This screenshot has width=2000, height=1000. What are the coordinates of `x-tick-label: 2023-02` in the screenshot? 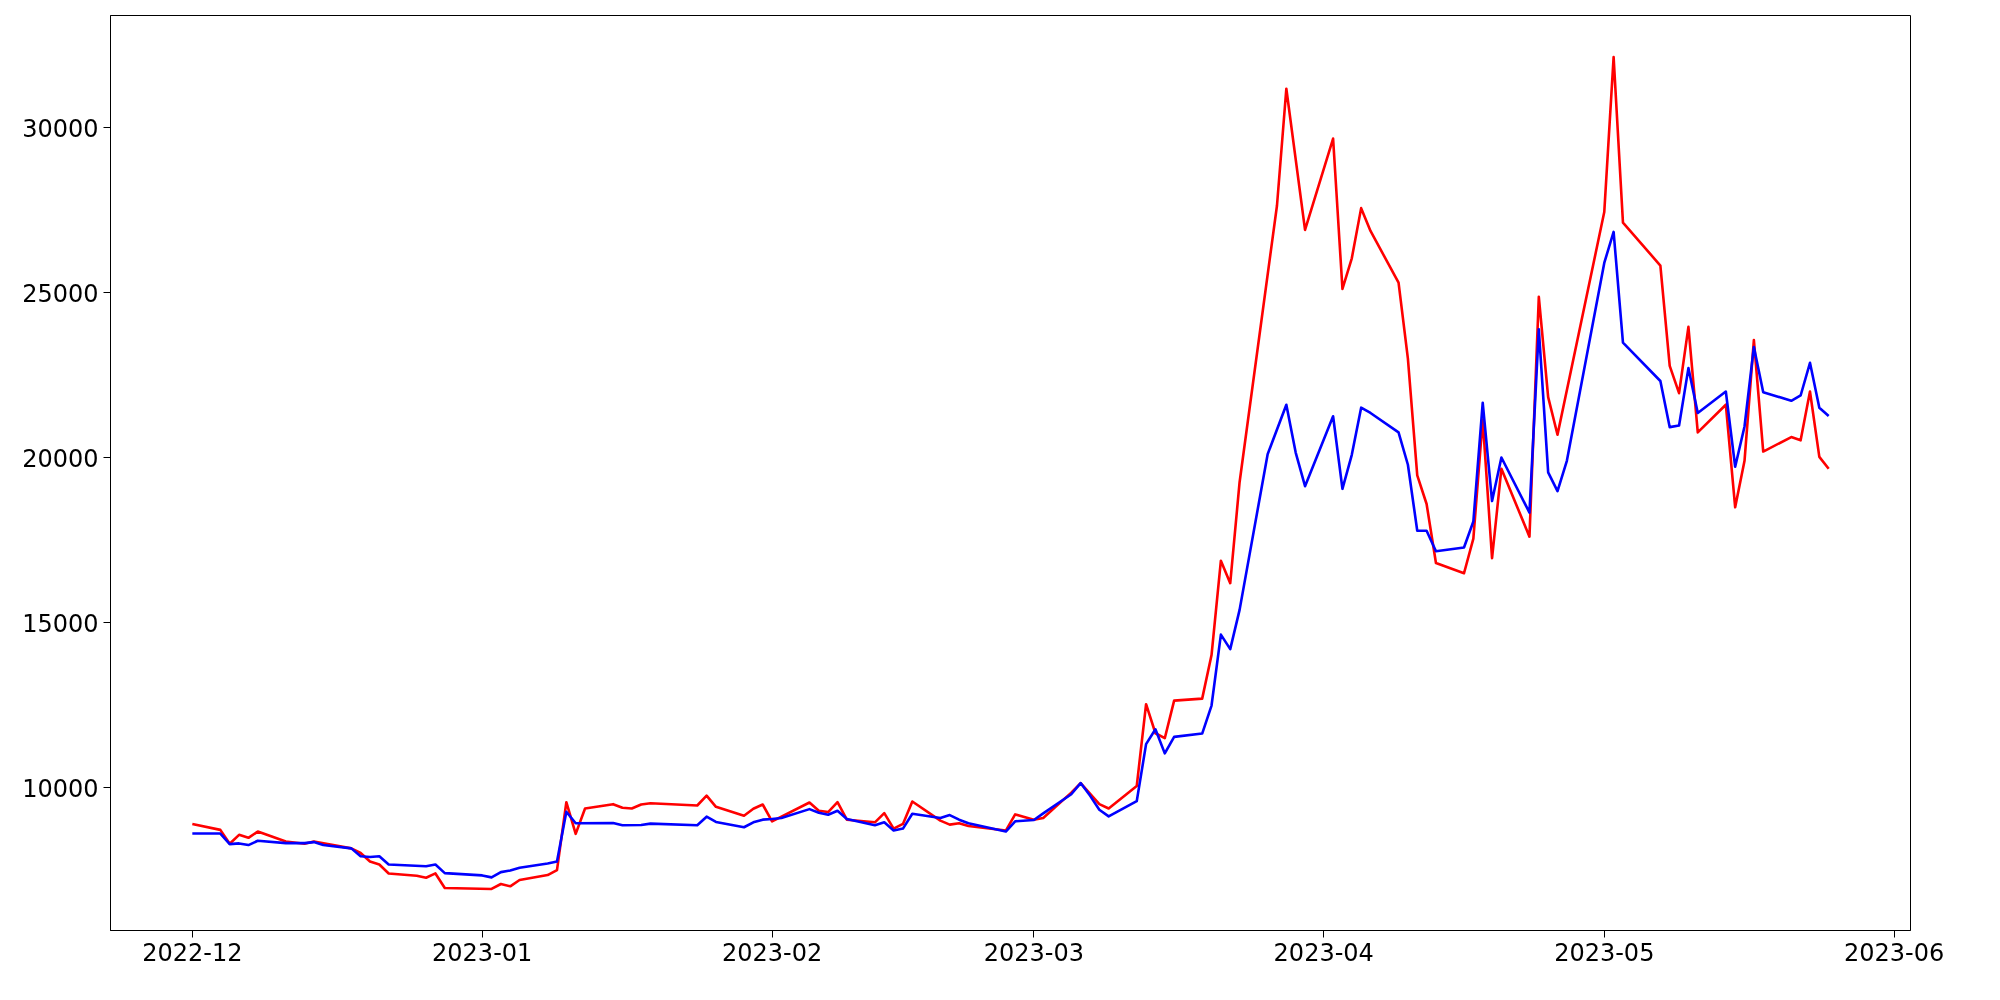 It's located at (772, 952).